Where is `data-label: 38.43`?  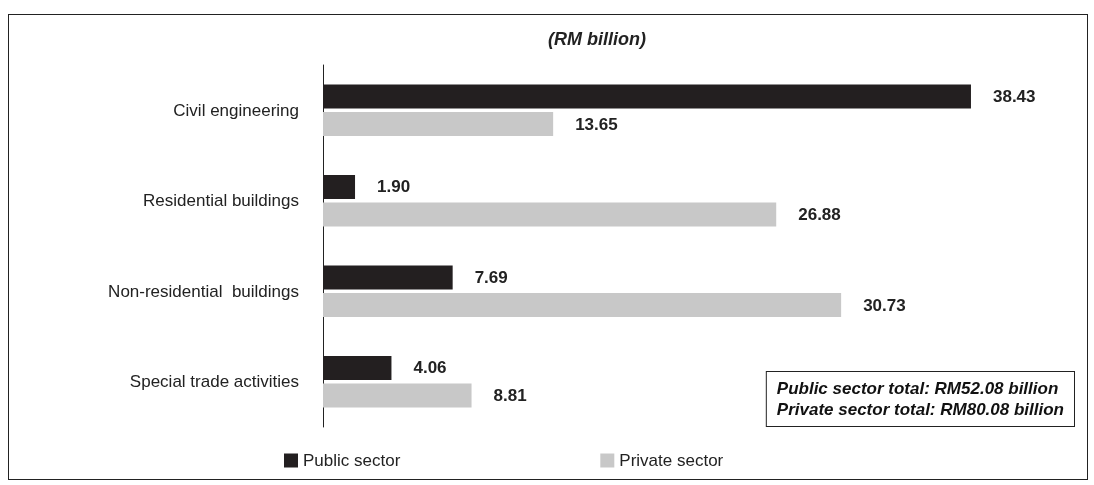
data-label: 38.43 is located at coordinates (1014, 96).